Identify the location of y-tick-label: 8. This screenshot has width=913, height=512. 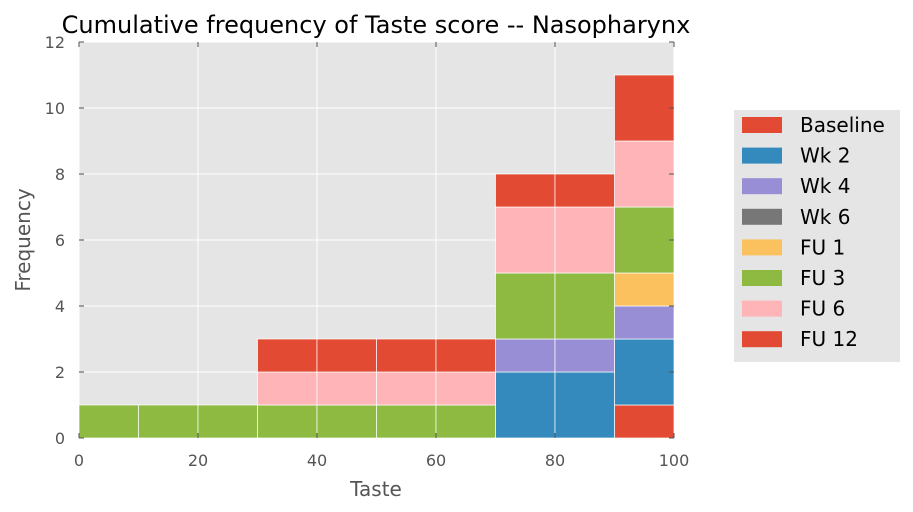
(60, 174).